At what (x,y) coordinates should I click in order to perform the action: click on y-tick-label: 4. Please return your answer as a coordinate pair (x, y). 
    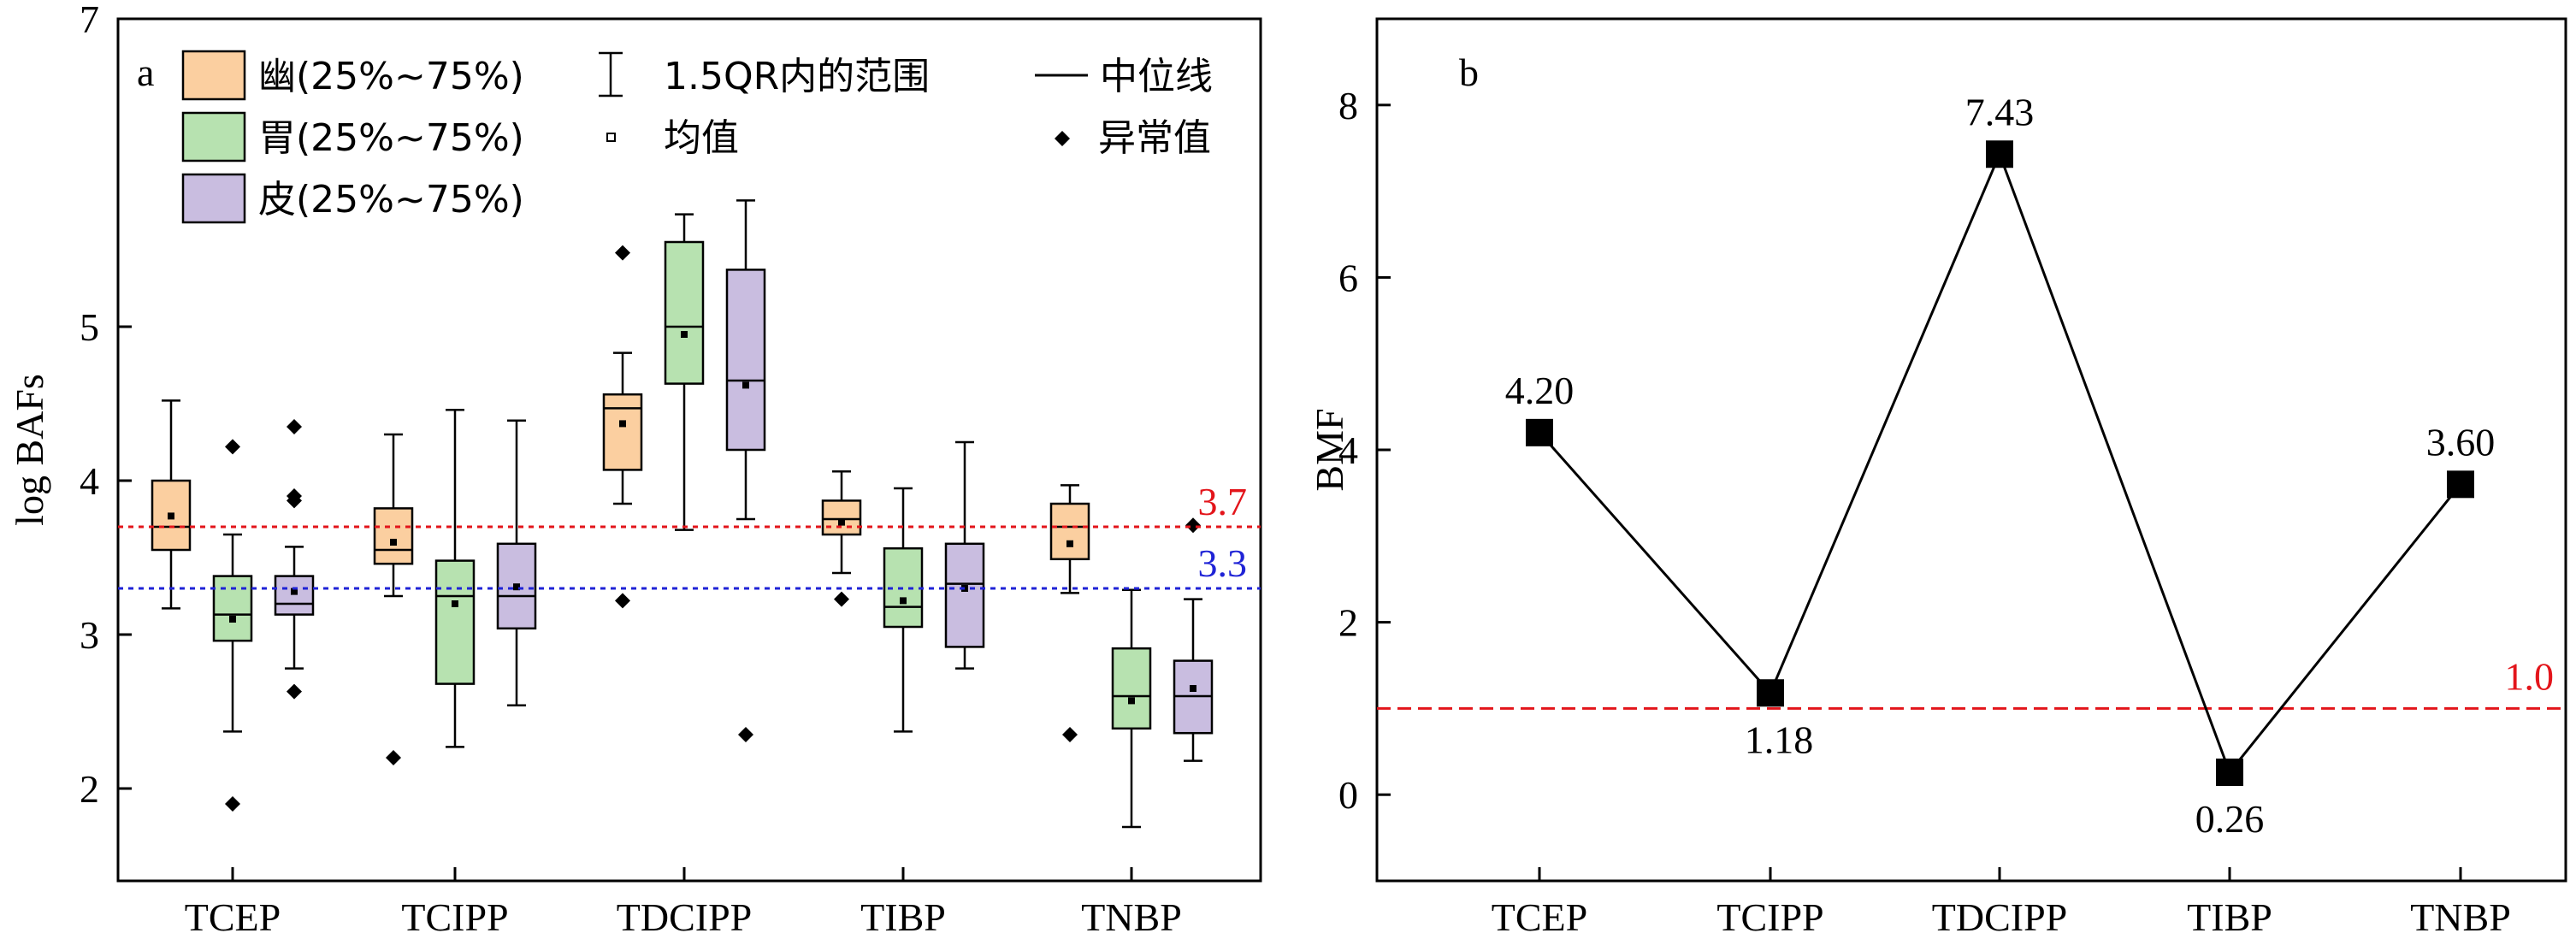
    Looking at the image, I should click on (89, 481).